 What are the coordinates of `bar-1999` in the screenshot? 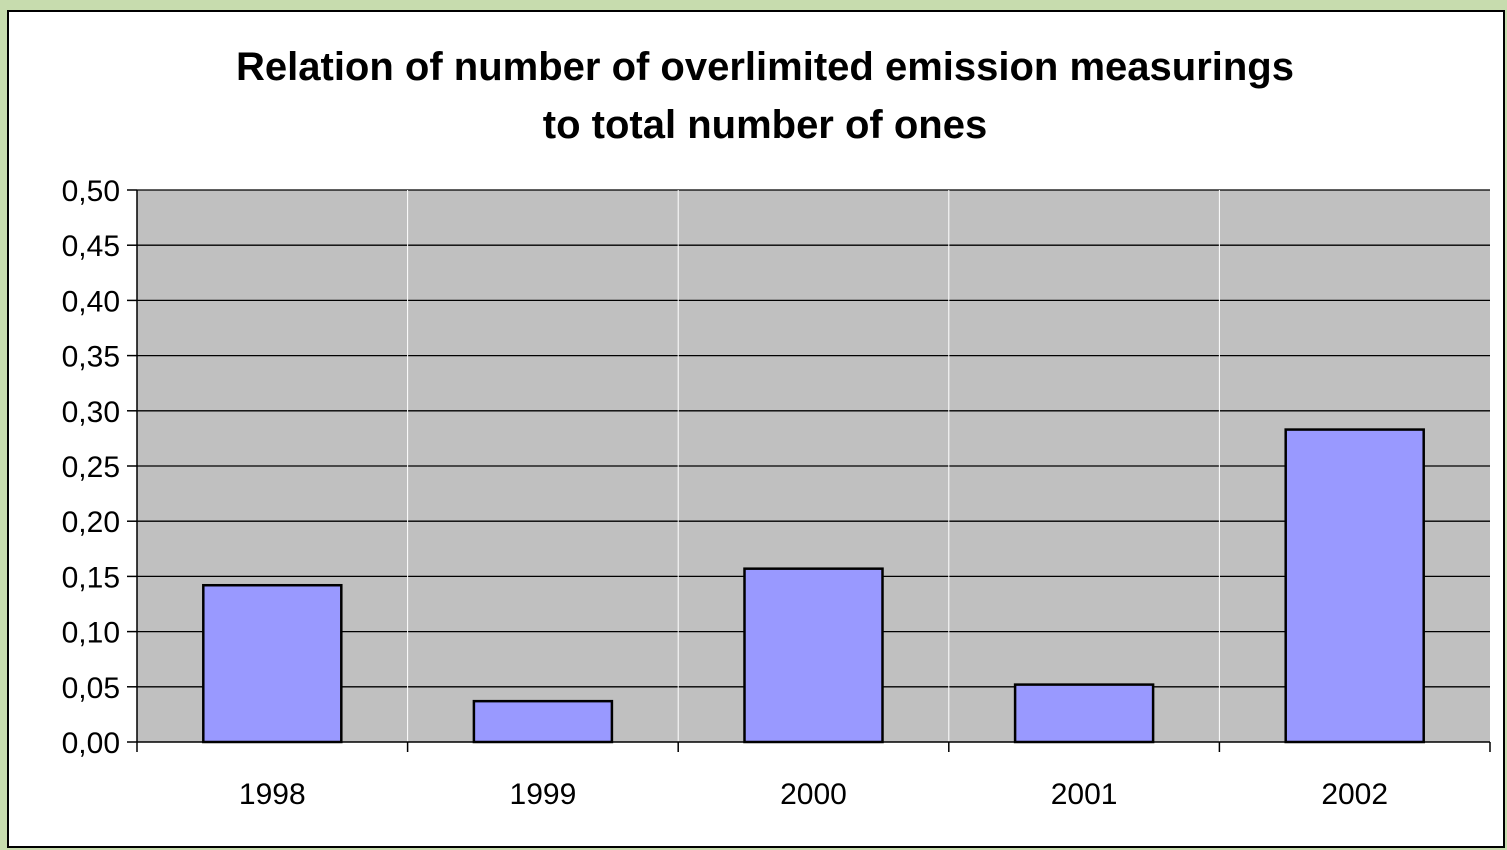 It's located at (543, 721).